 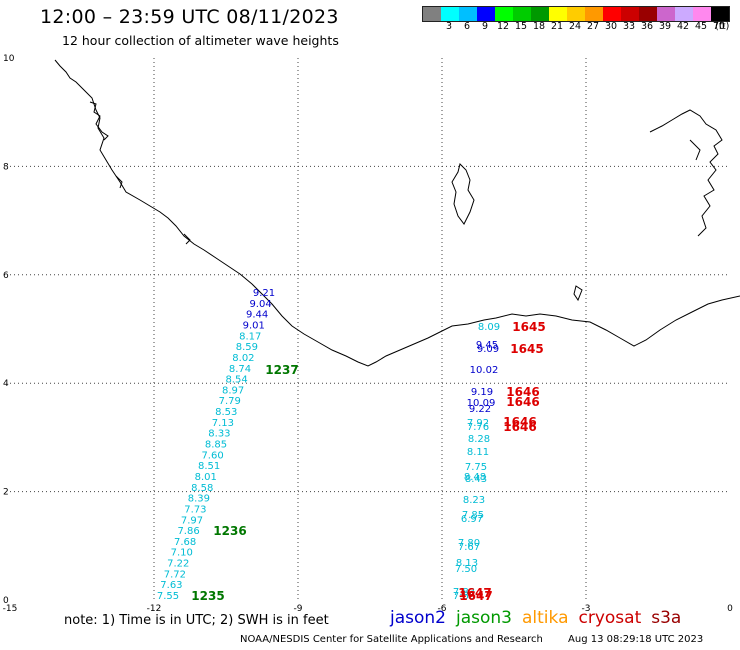 I want to click on swh-value: 7.79, so click(x=230, y=401).